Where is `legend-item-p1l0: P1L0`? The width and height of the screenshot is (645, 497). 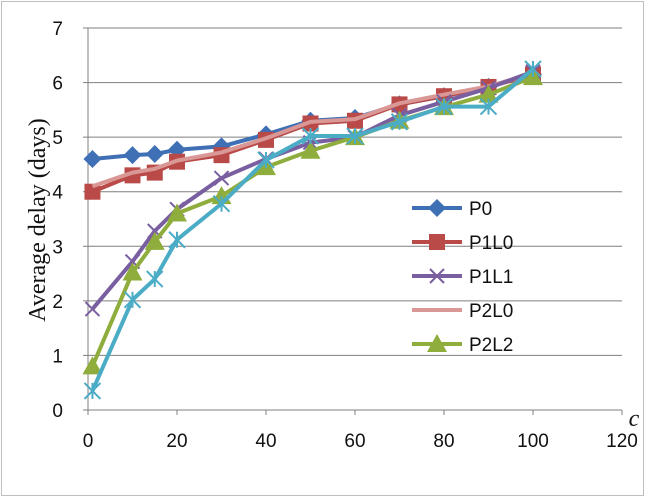 legend-item-p1l0: P1L0 is located at coordinates (462, 243).